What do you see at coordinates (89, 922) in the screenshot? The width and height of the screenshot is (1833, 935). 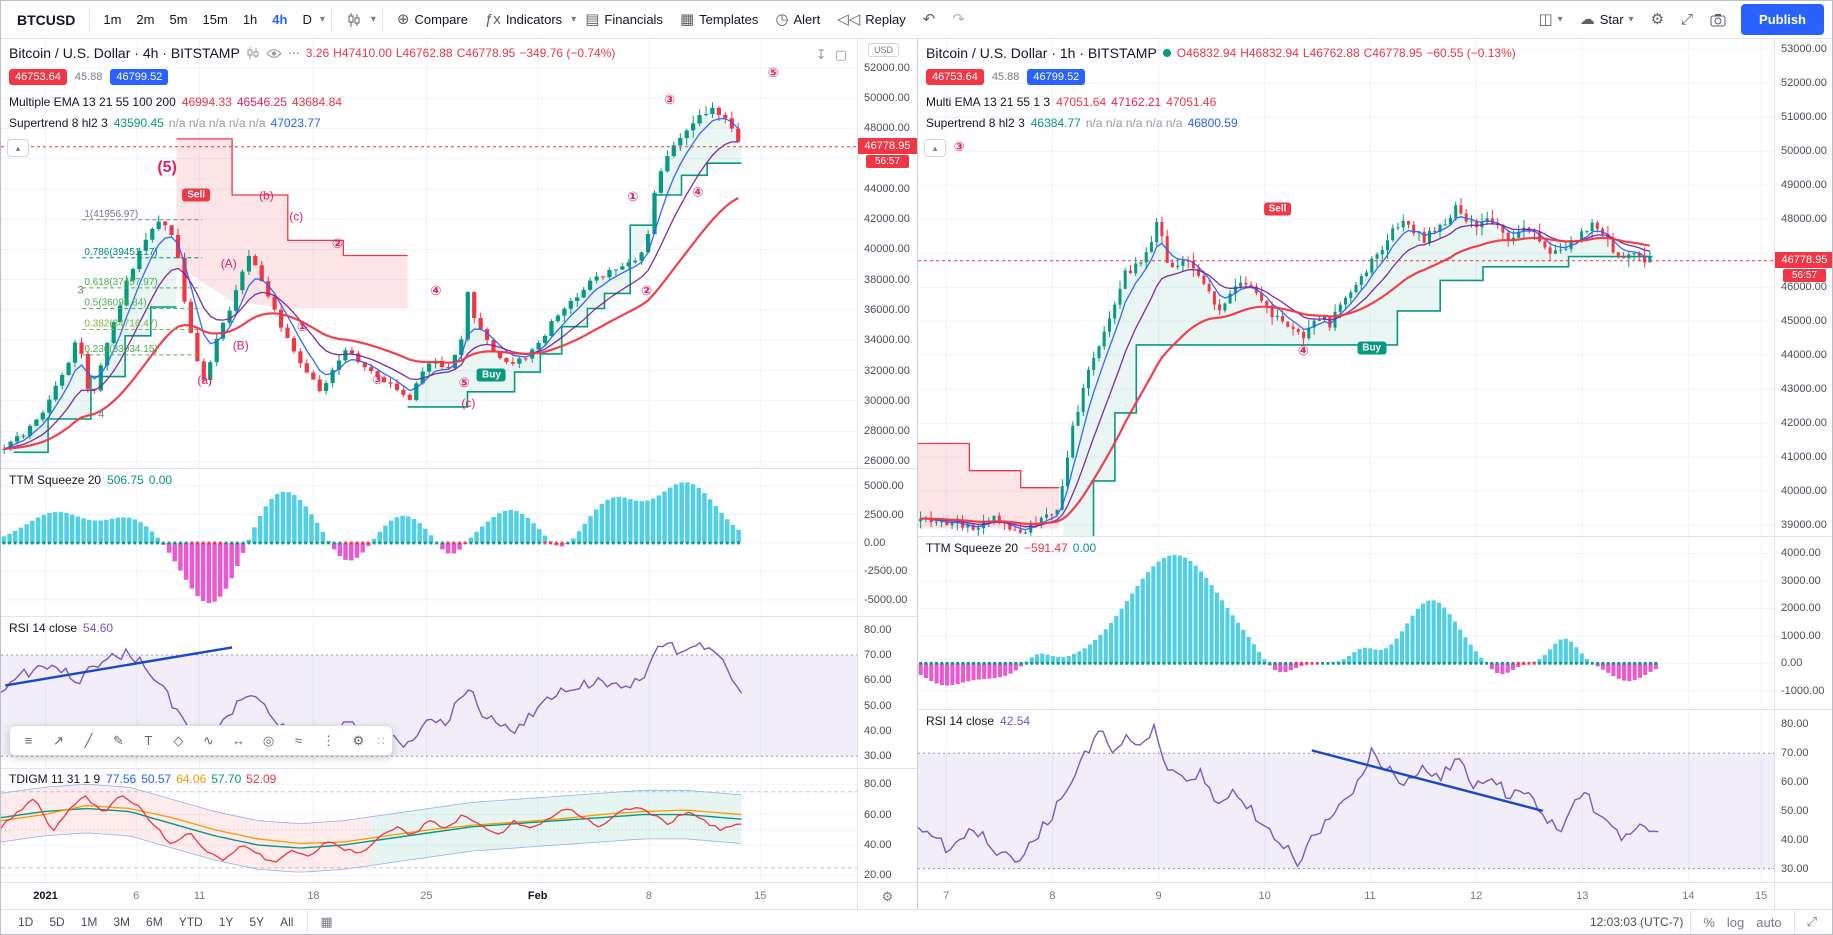 I see `range-1m: 1M` at bounding box center [89, 922].